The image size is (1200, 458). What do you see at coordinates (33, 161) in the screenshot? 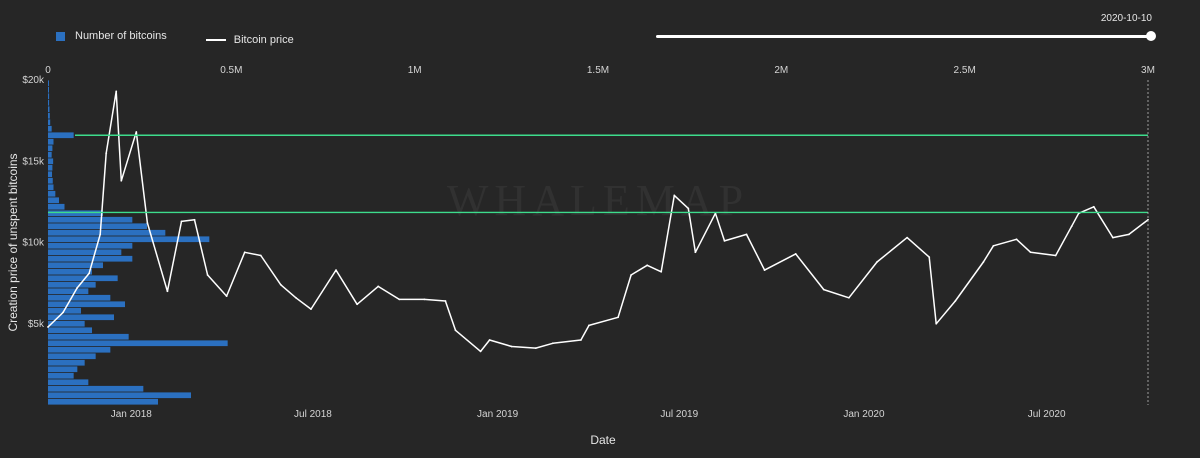
I see `y-tick-2: $15k` at bounding box center [33, 161].